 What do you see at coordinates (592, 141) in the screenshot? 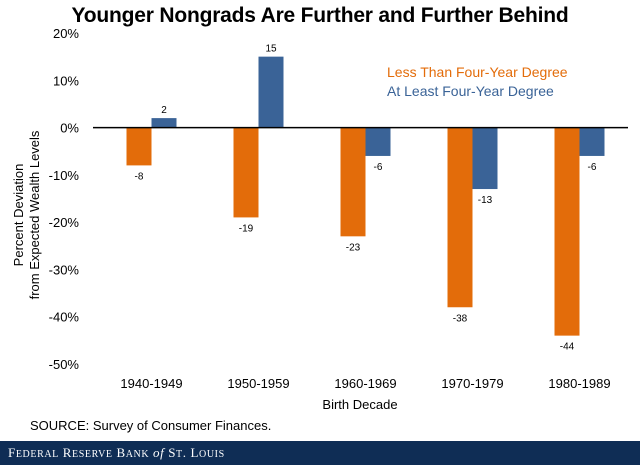
I see `bar-at-least-degree-1980-1989` at bounding box center [592, 141].